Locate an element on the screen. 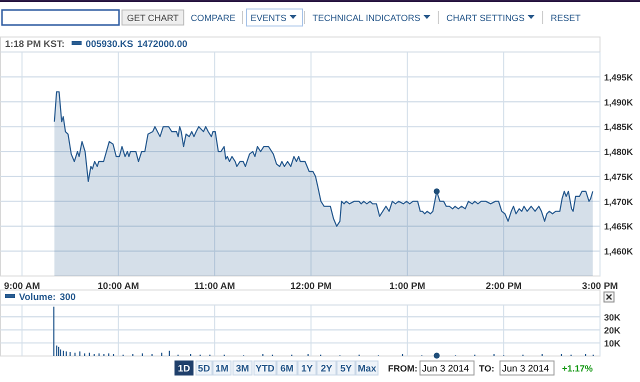  y-tick-label: 1,495K is located at coordinates (619, 77).